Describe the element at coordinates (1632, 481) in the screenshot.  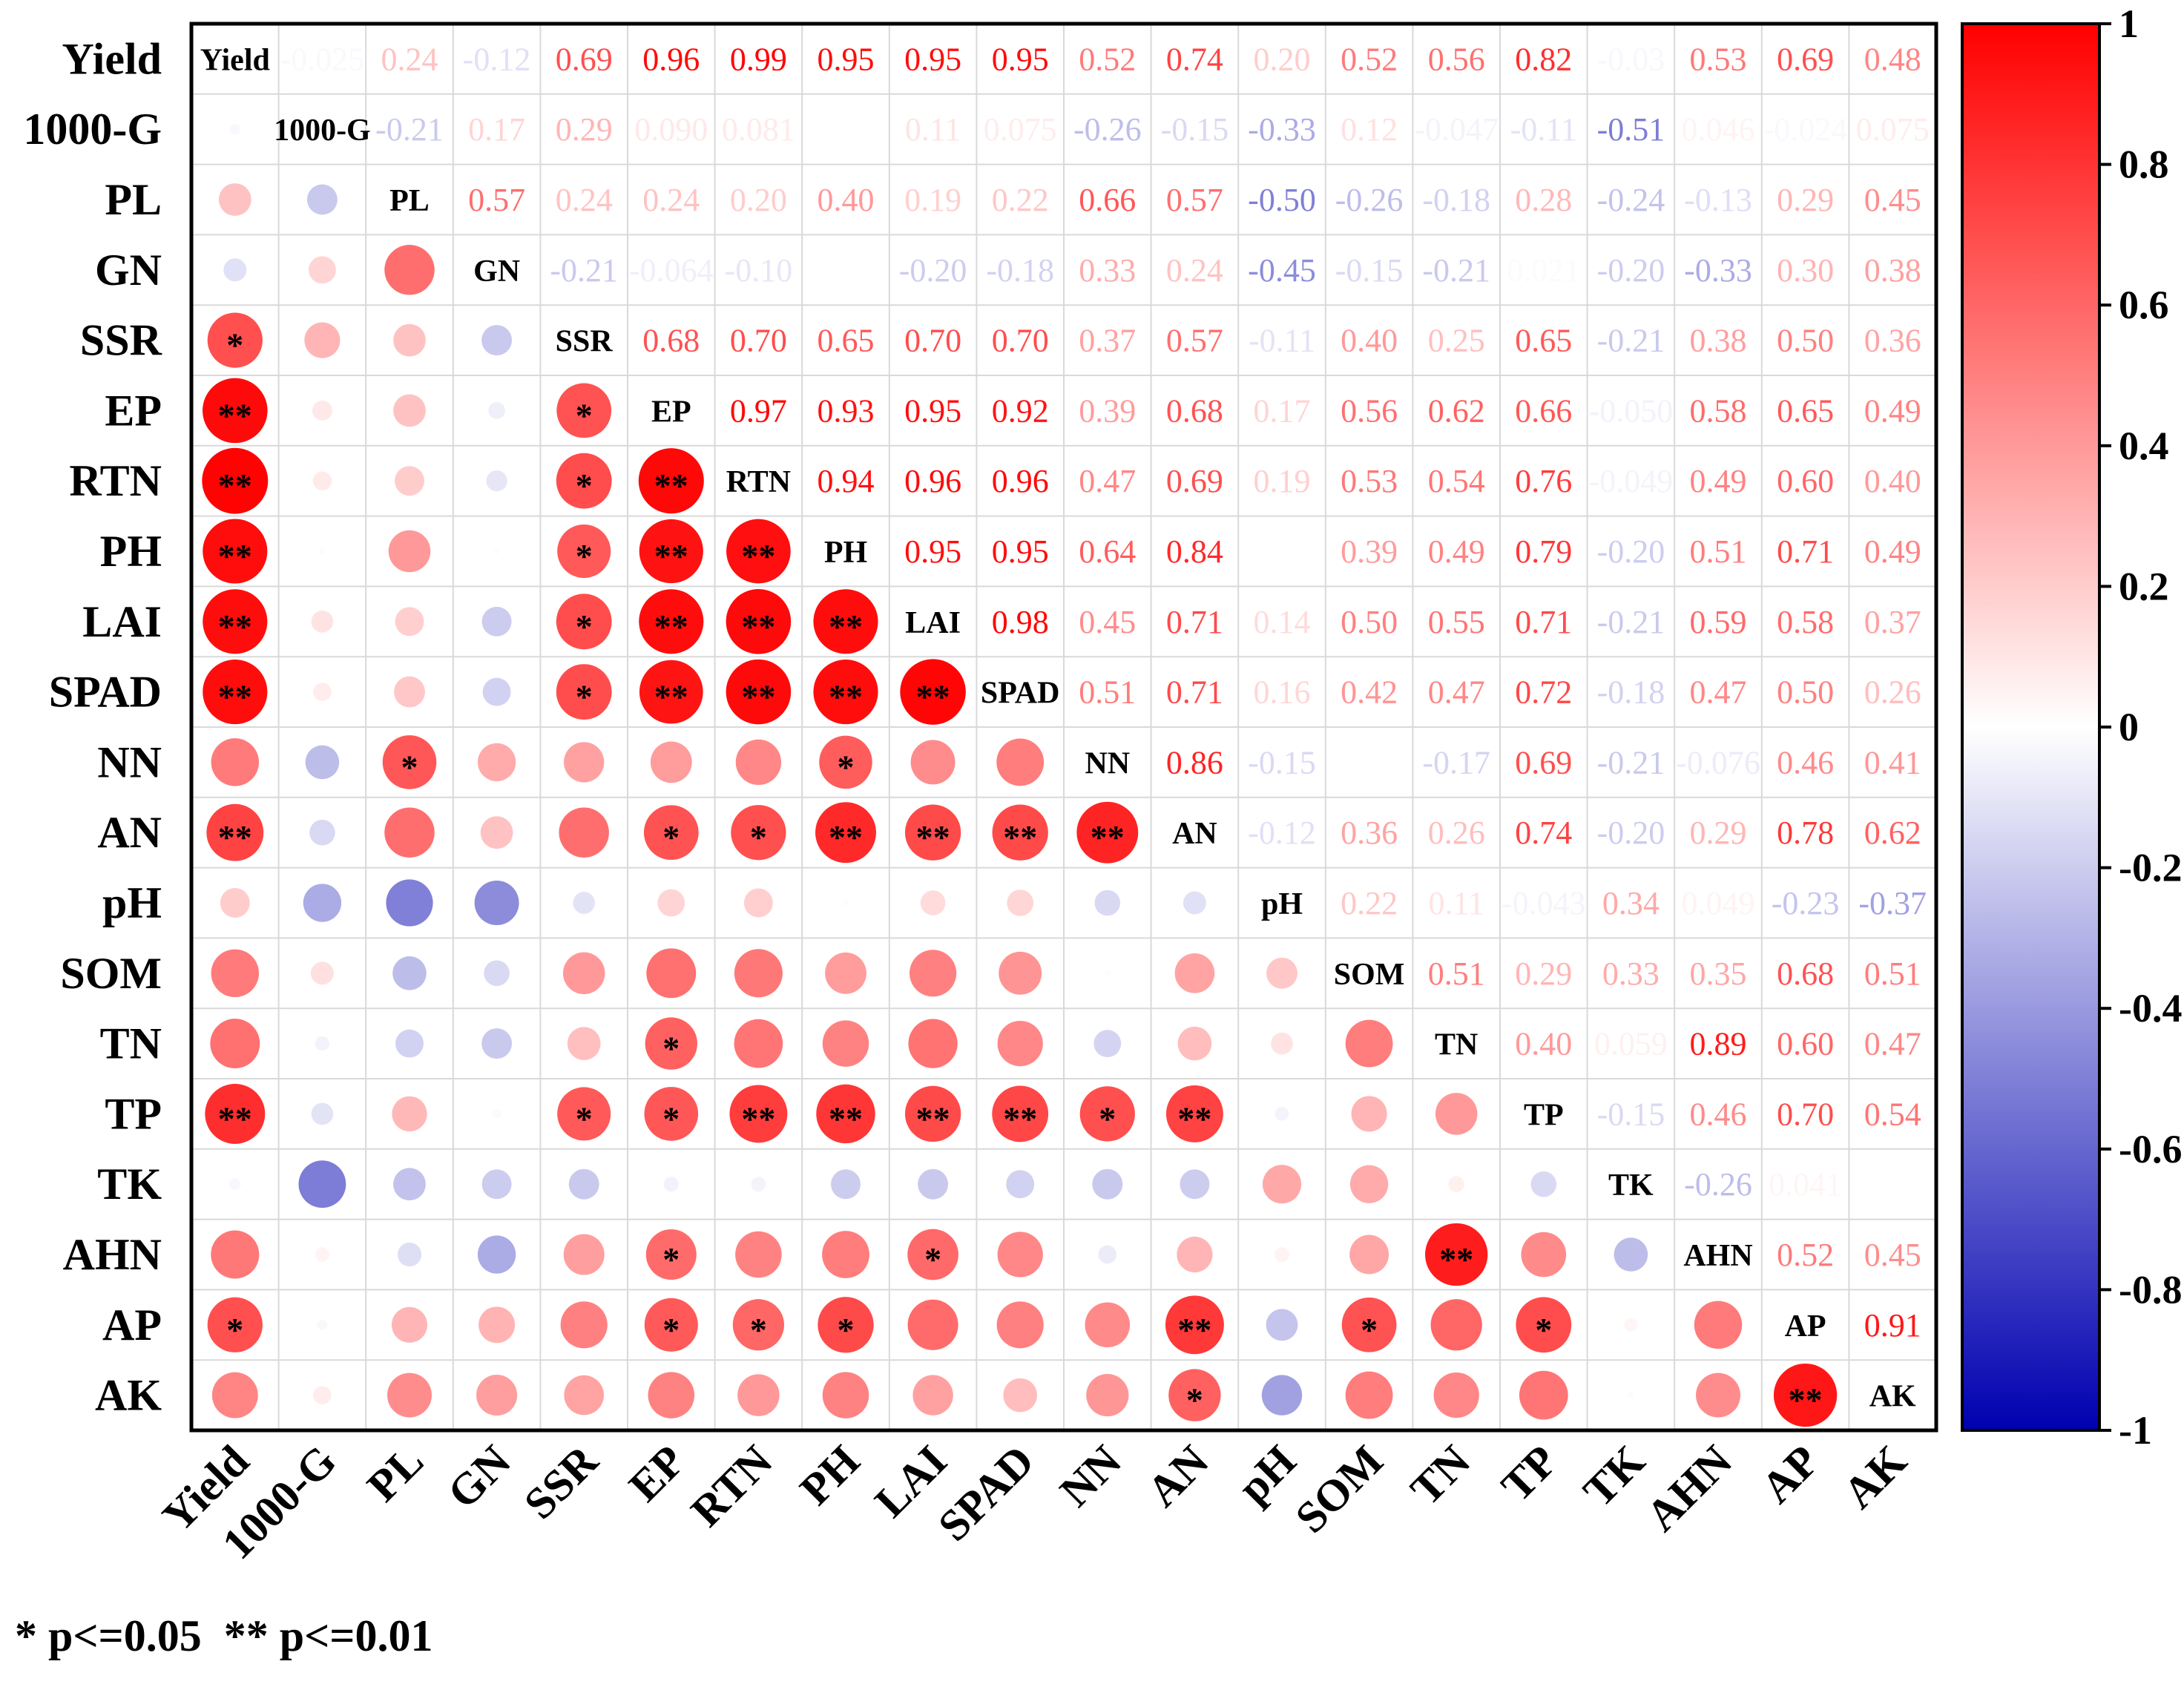
I see `correlation-value: -0.049` at that location.